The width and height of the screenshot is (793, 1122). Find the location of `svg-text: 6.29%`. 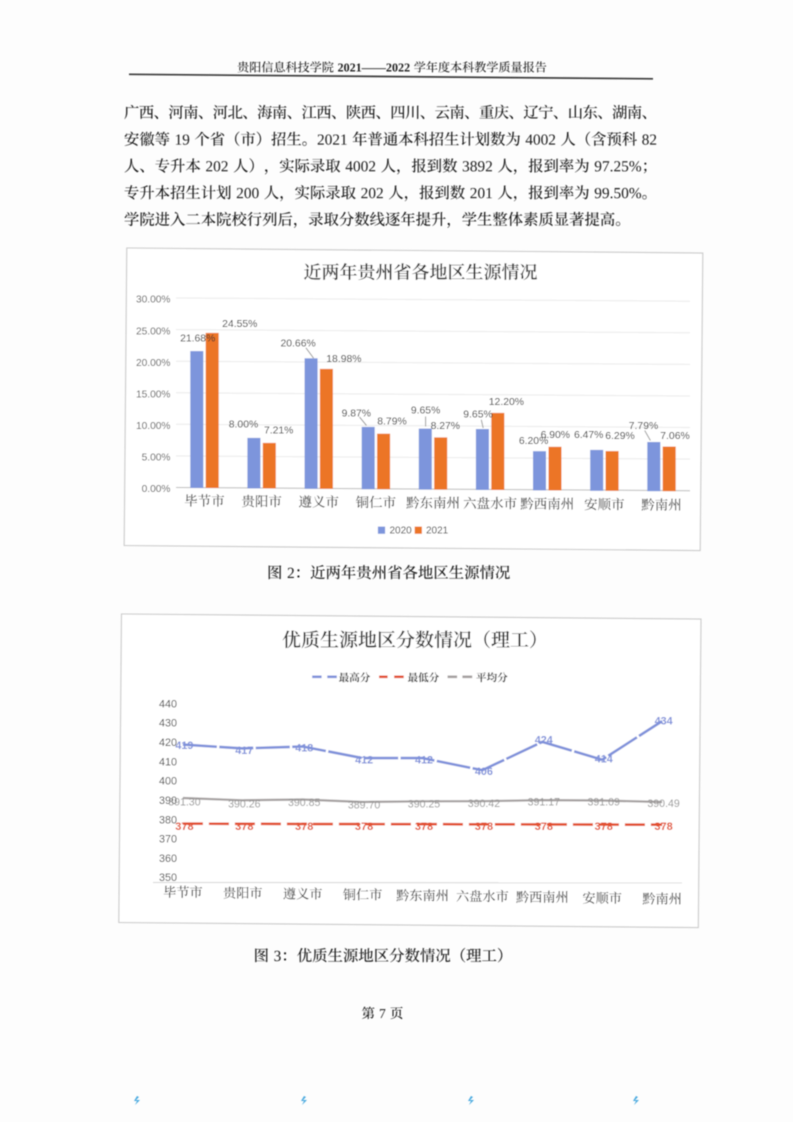

svg-text: 6.29% is located at coordinates (619, 436).